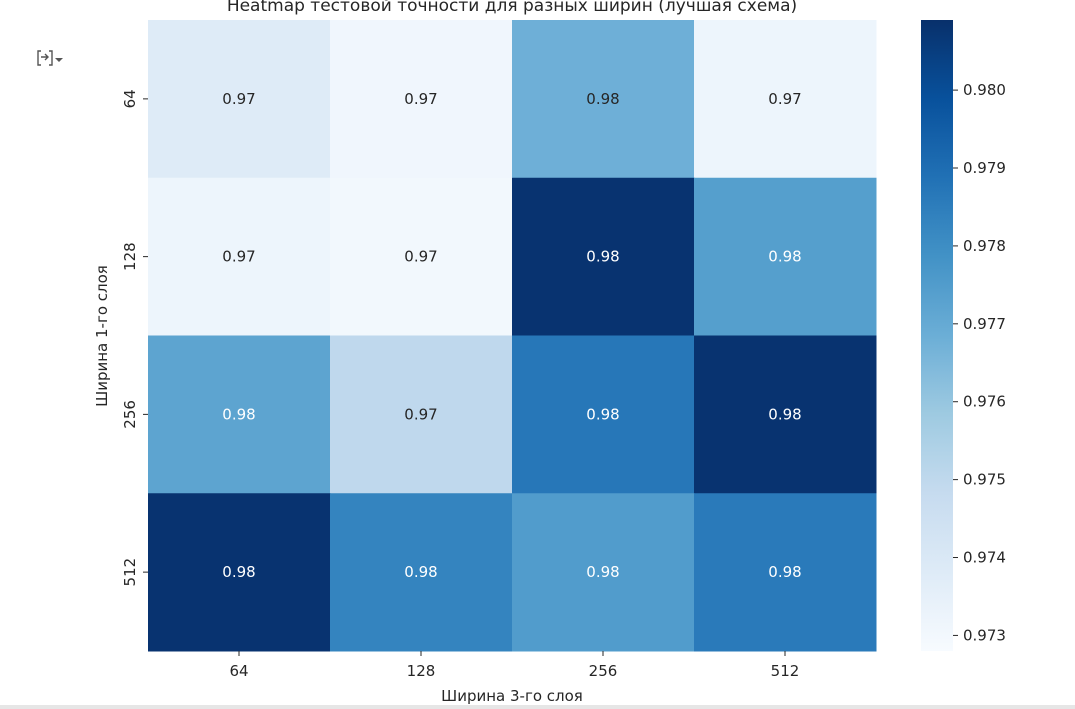 The width and height of the screenshot is (1075, 709). I want to click on cell-label-3-3: 0.98, so click(784, 572).